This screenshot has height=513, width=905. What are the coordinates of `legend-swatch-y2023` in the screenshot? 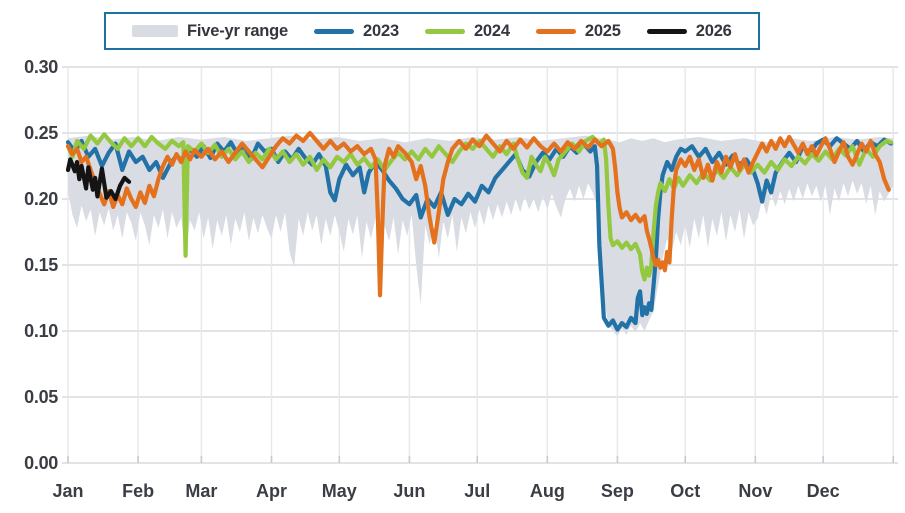 It's located at (334, 31).